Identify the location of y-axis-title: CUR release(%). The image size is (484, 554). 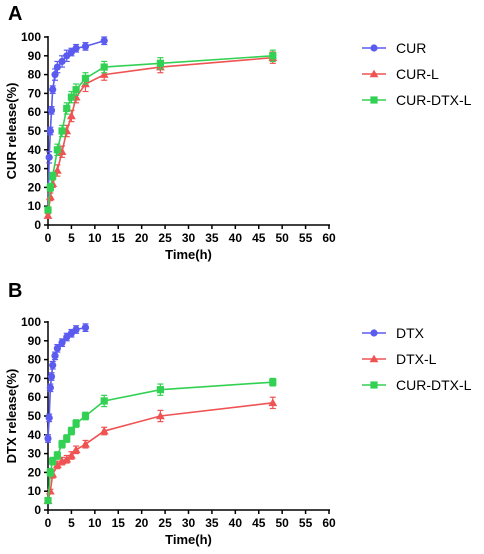
(11, 131).